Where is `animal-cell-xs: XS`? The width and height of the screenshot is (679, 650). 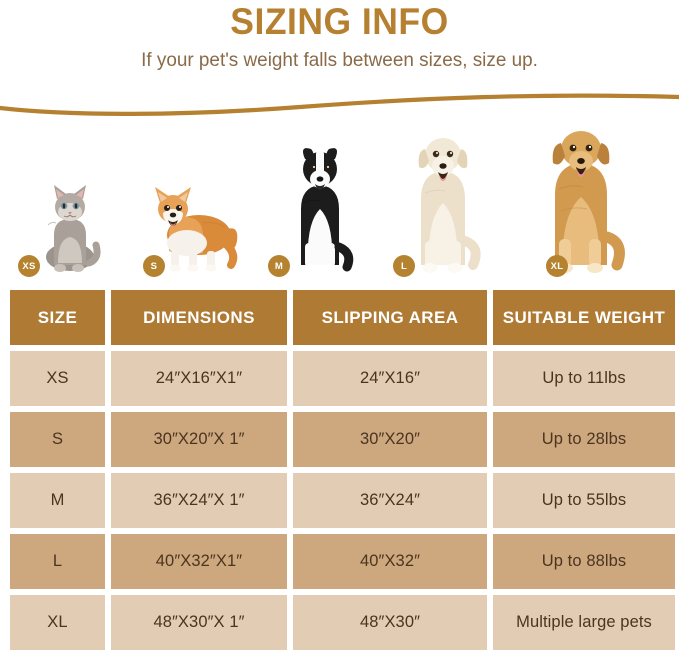 animal-cell-xs: XS is located at coordinates (62, 200).